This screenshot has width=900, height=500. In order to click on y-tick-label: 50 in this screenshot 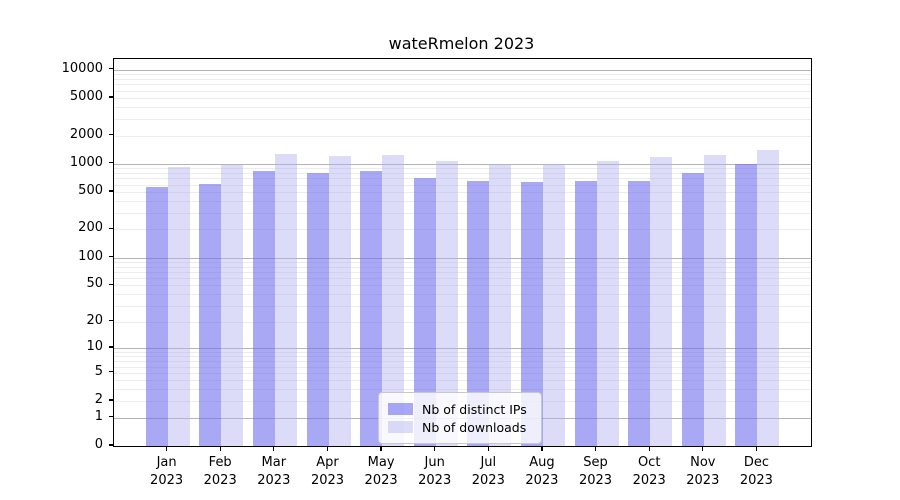, I will do `click(94, 284)`.